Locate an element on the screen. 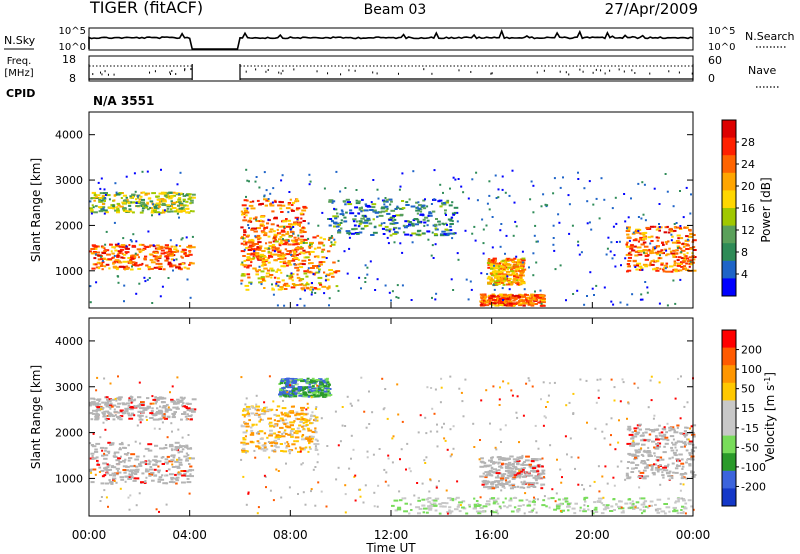 This screenshot has height=554, width=800. velocity-colorbar: 200 100 50 15 -15 -50 -100 -200 is located at coordinates (743, 418).